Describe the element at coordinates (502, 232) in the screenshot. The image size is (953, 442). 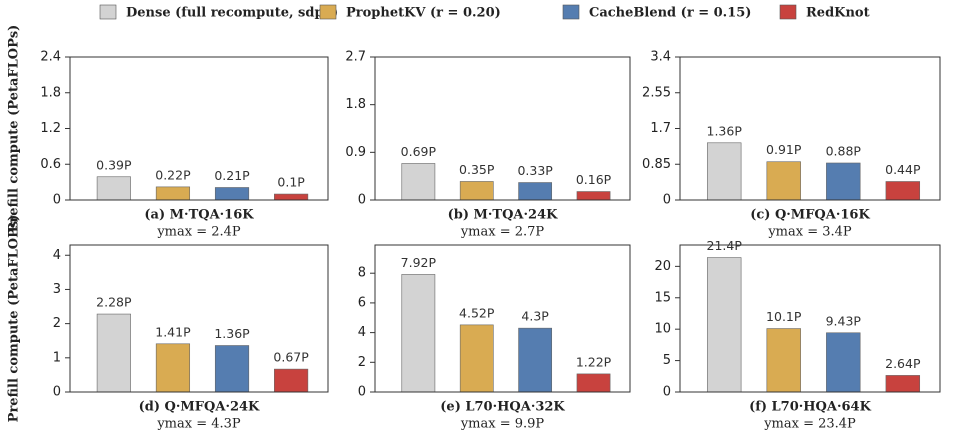
I see `chart-subtitle: ymax = 2.7P` at that location.